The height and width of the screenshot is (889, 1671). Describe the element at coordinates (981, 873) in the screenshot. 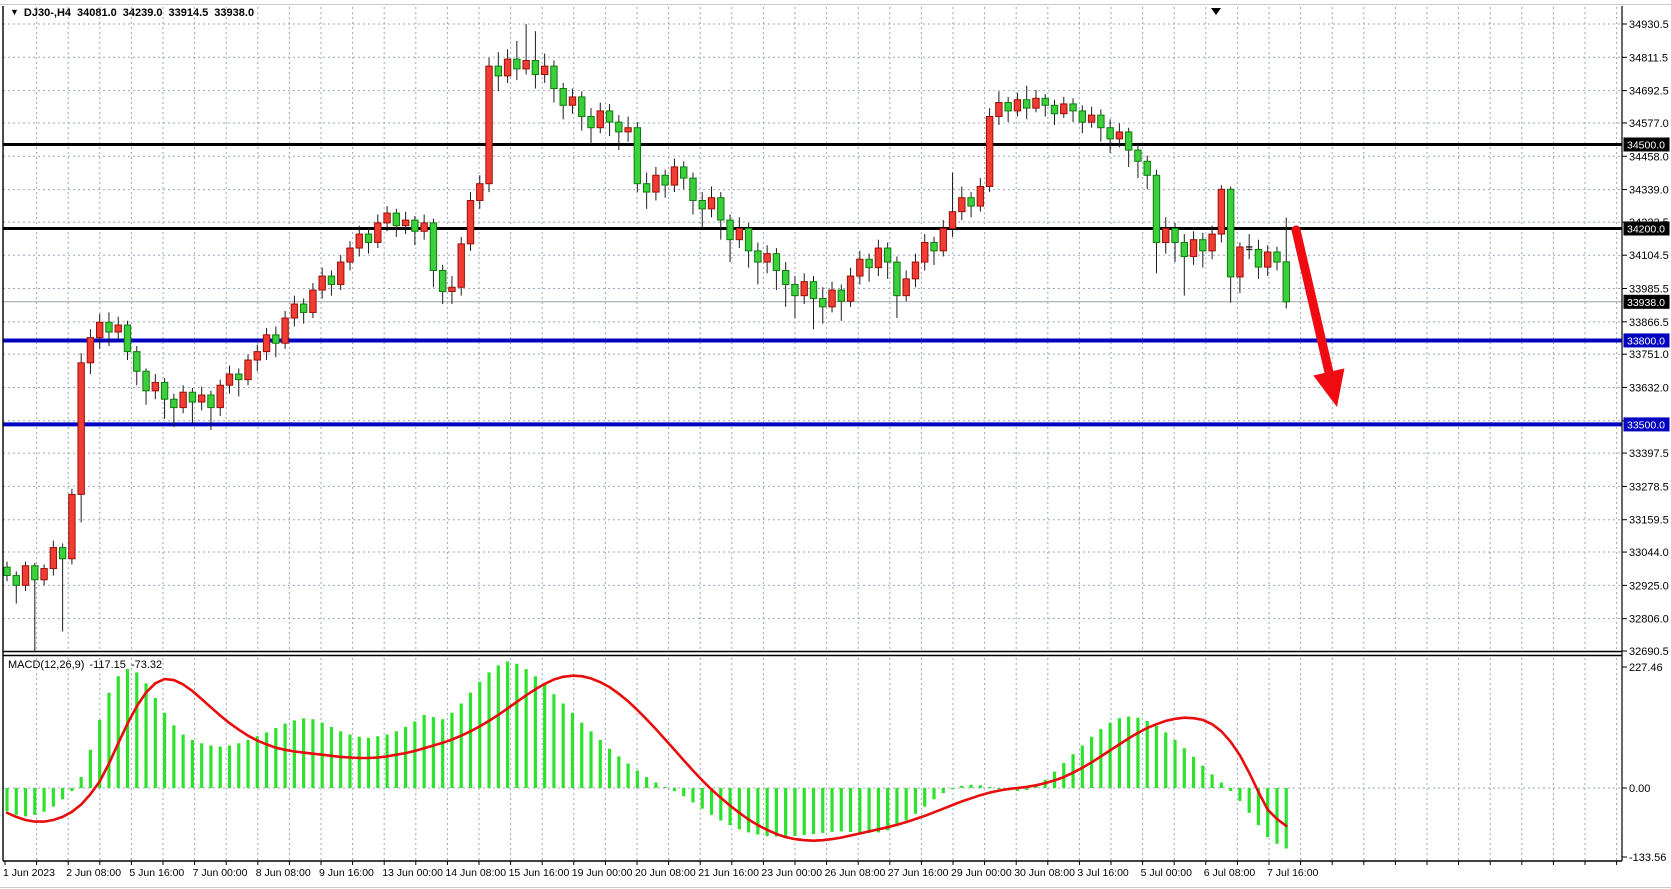

I see `time-axis-label: 29 Jun 00:00` at that location.